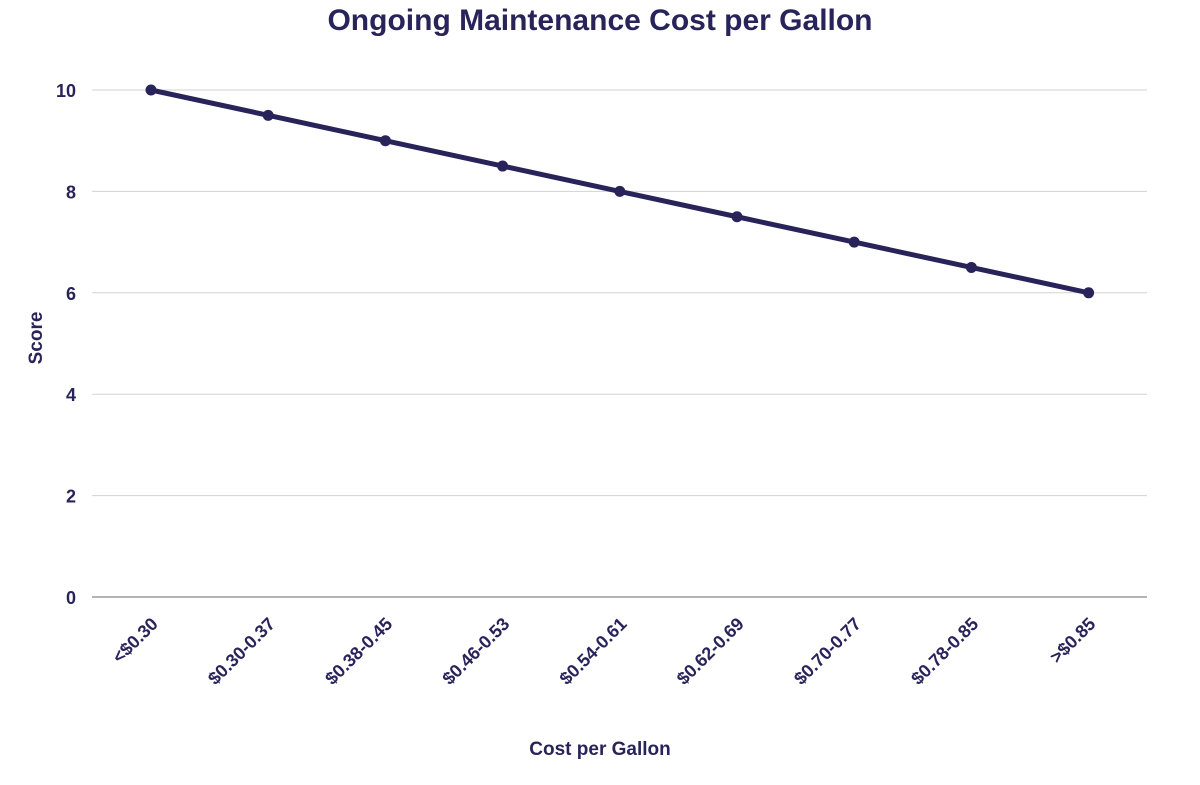 This screenshot has height=785, width=1200. I want to click on y-tick-label-8: 8, so click(71, 192).